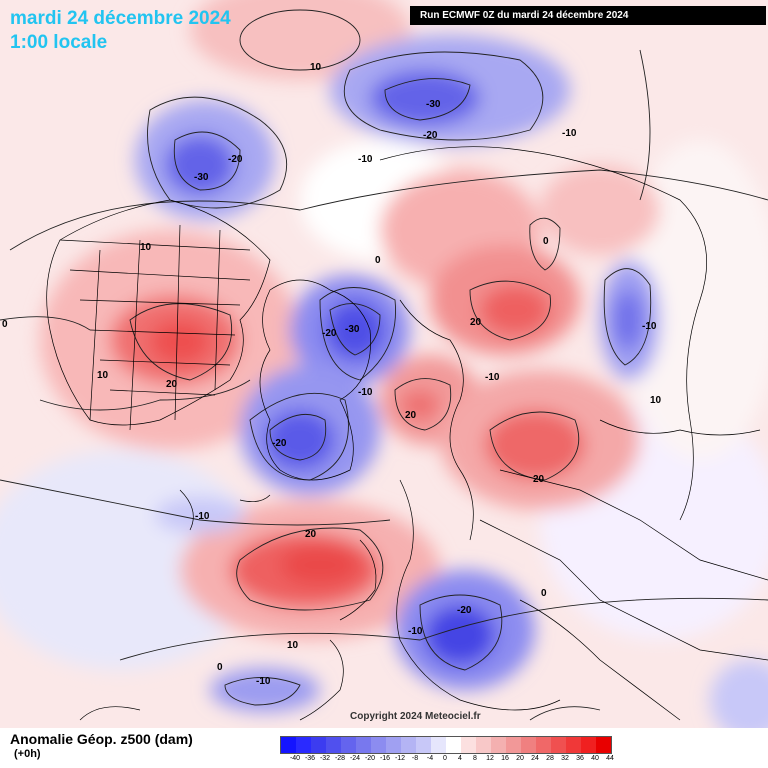  What do you see at coordinates (340, 758) in the screenshot?
I see `scale-tick-label: -28` at bounding box center [340, 758].